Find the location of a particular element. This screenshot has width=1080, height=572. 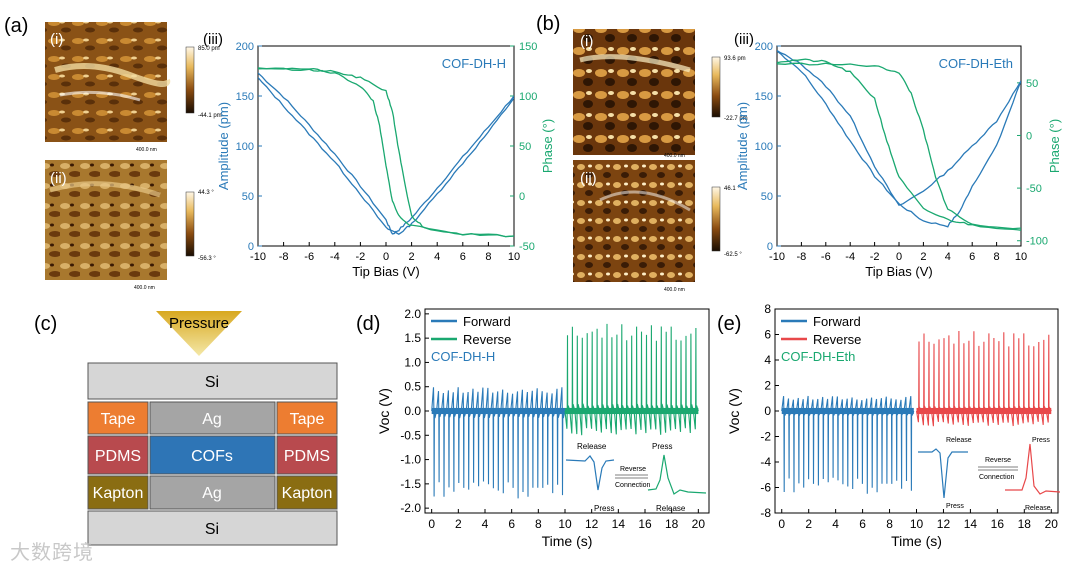

layer-si-top is located at coordinates (212, 381).